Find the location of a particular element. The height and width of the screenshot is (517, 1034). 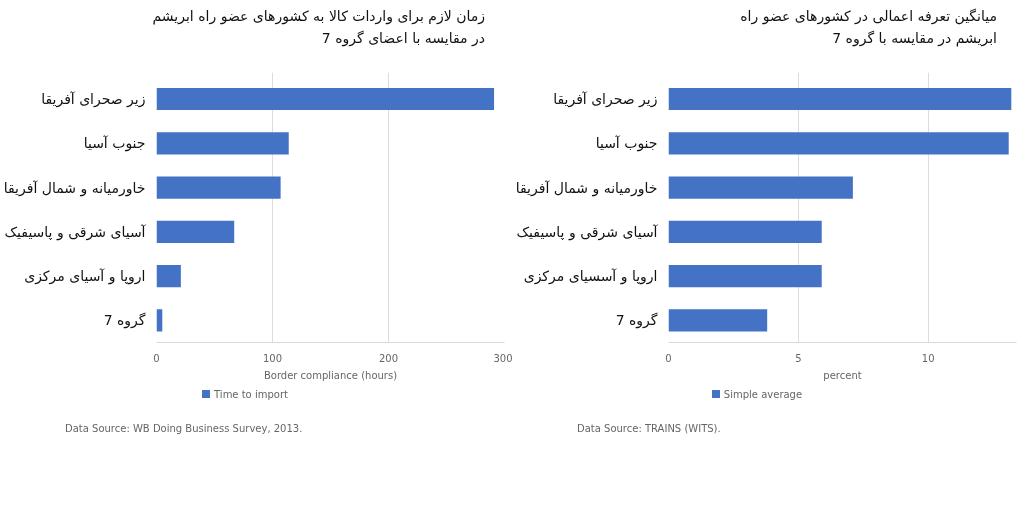

source-note: Data Source: TRAINS (WITS). is located at coordinates (649, 429).